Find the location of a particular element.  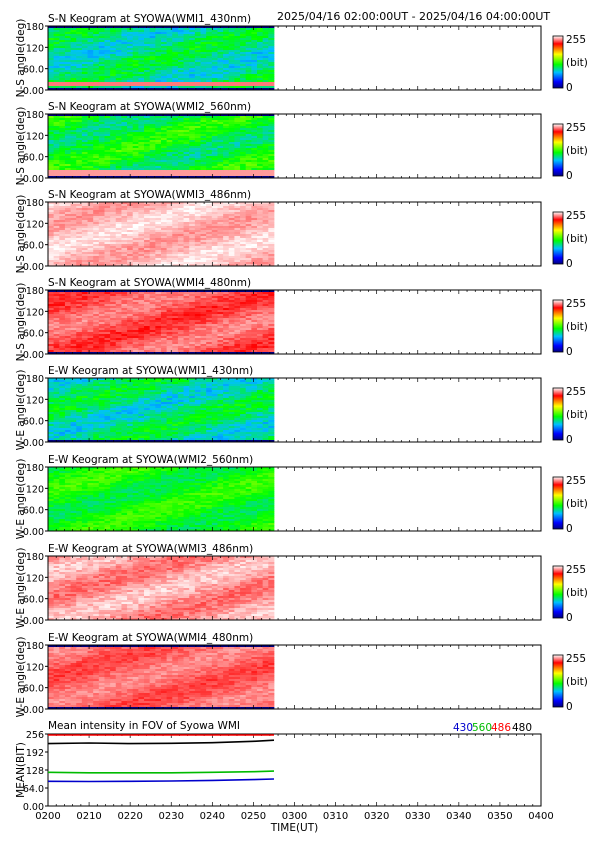

colorbar-max-label: 255 is located at coordinates (576, 40).